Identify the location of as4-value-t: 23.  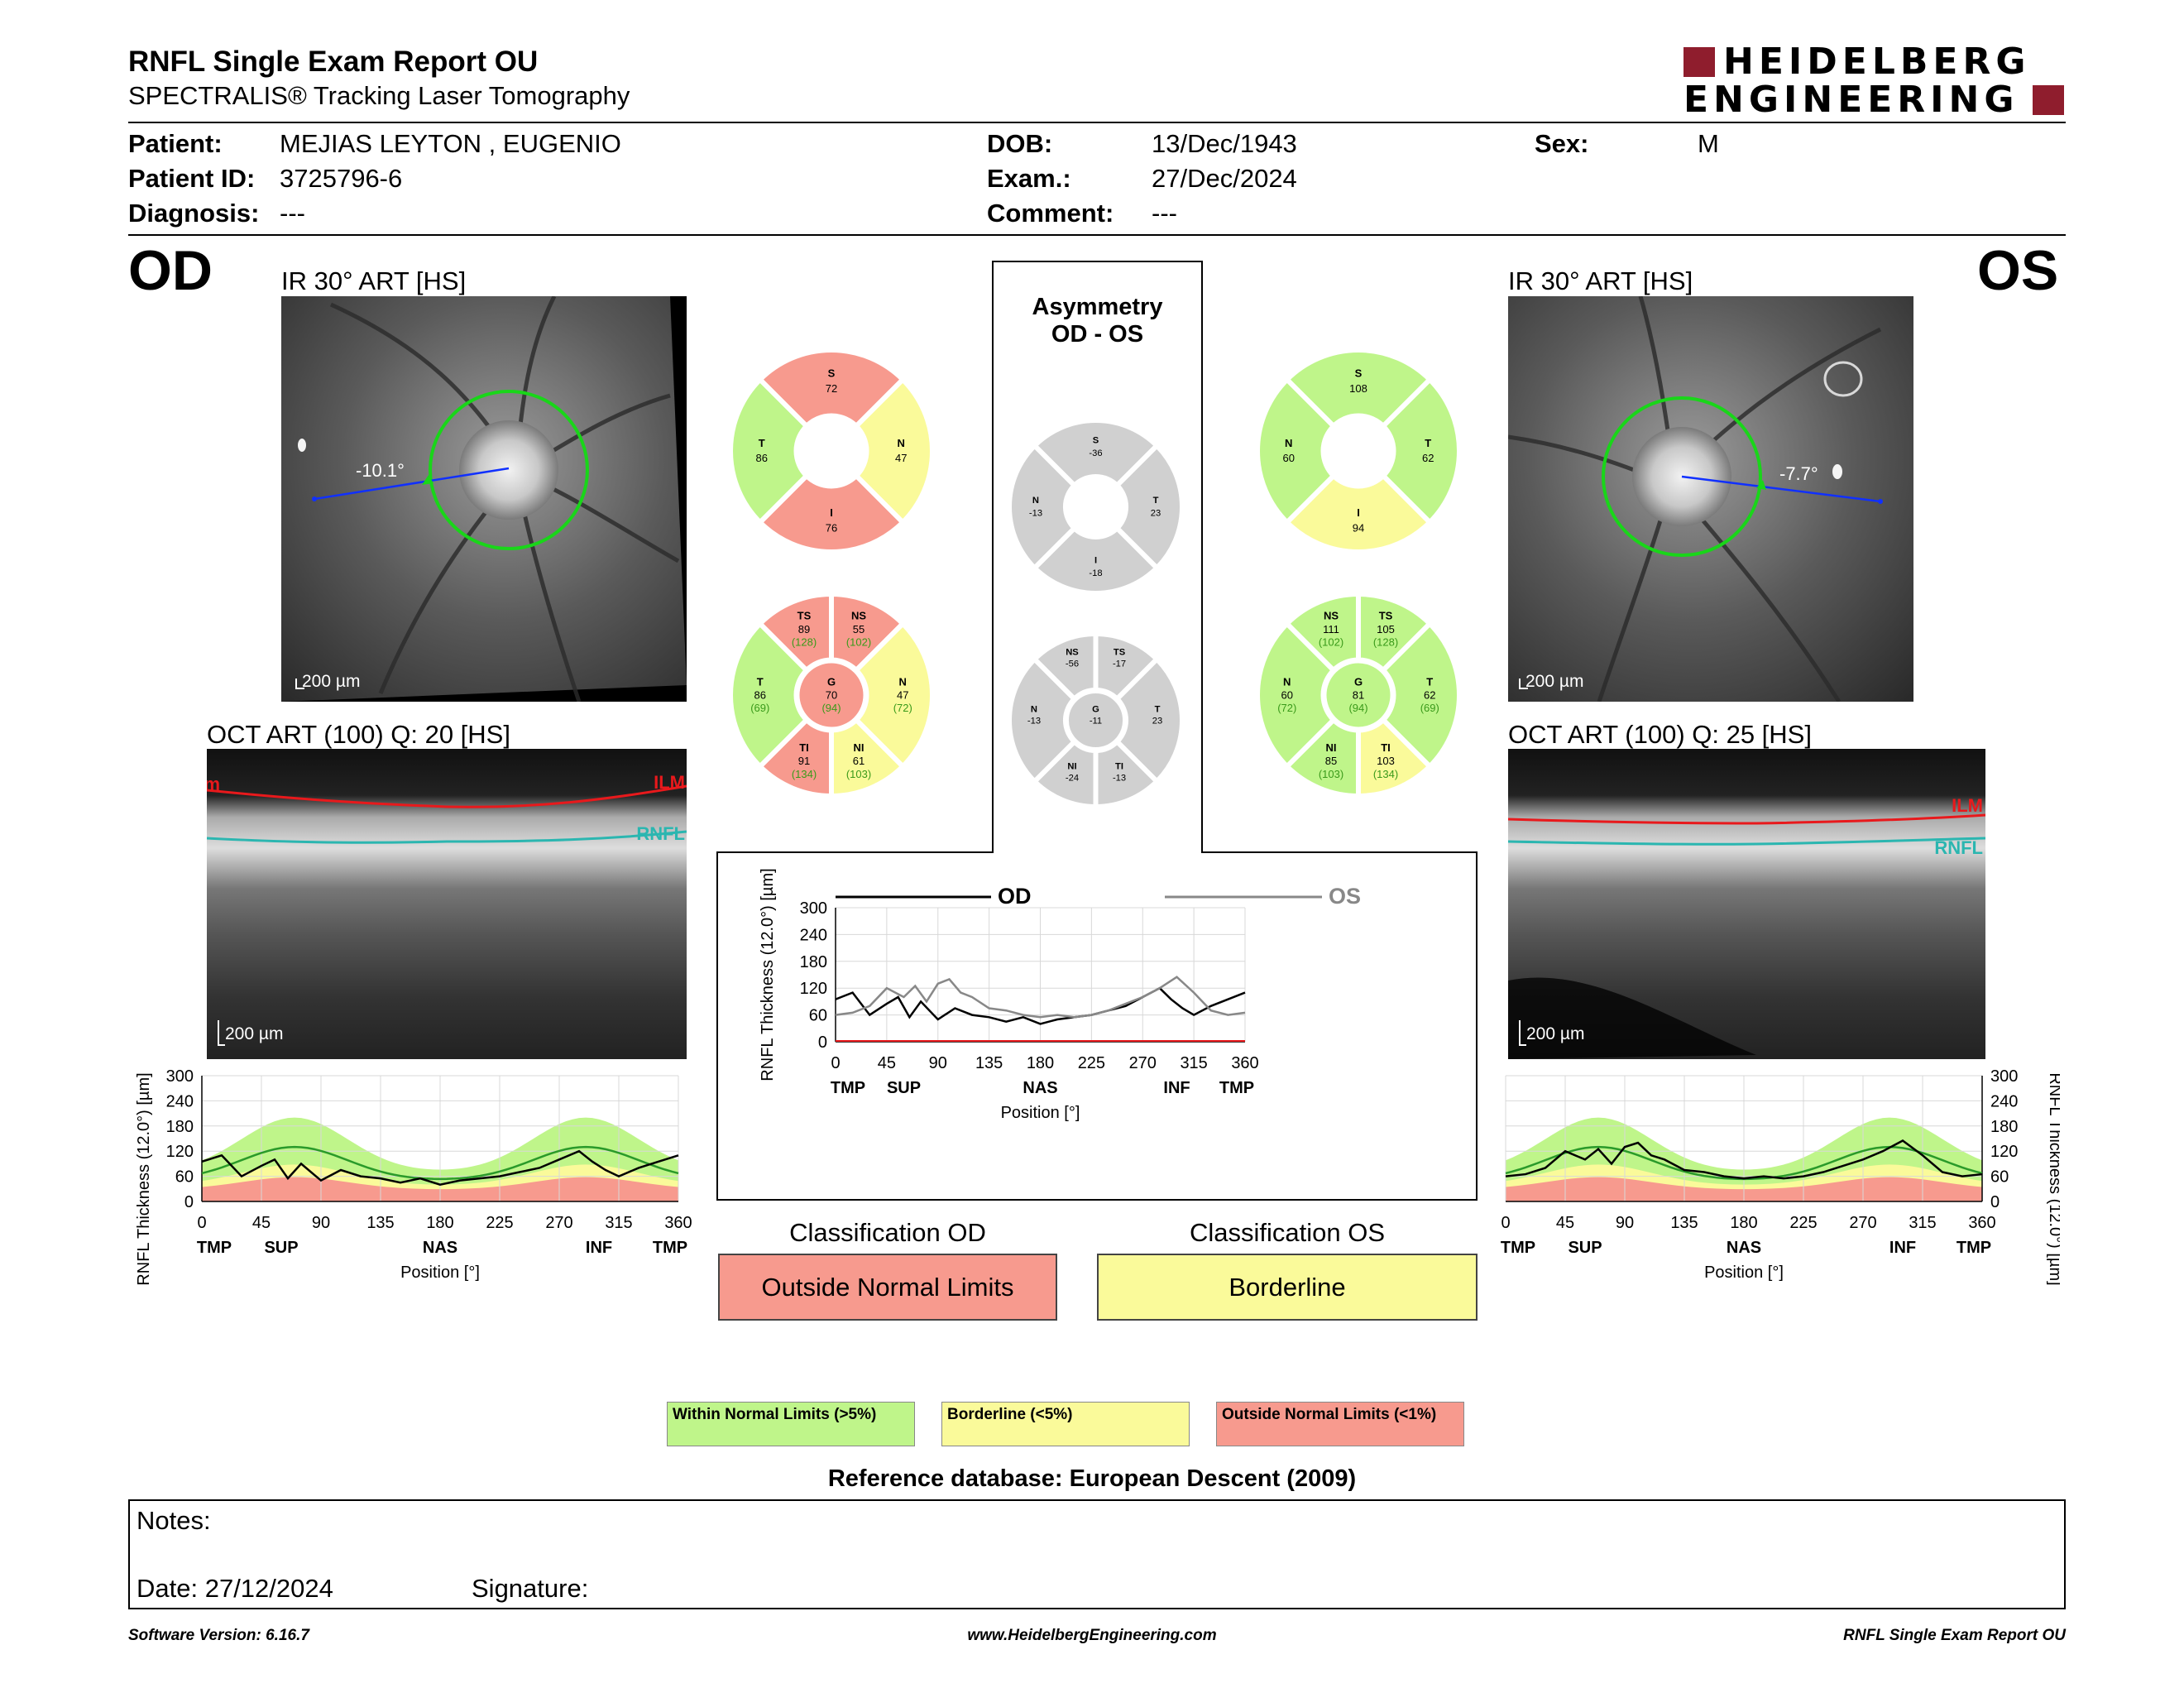
(1156, 514).